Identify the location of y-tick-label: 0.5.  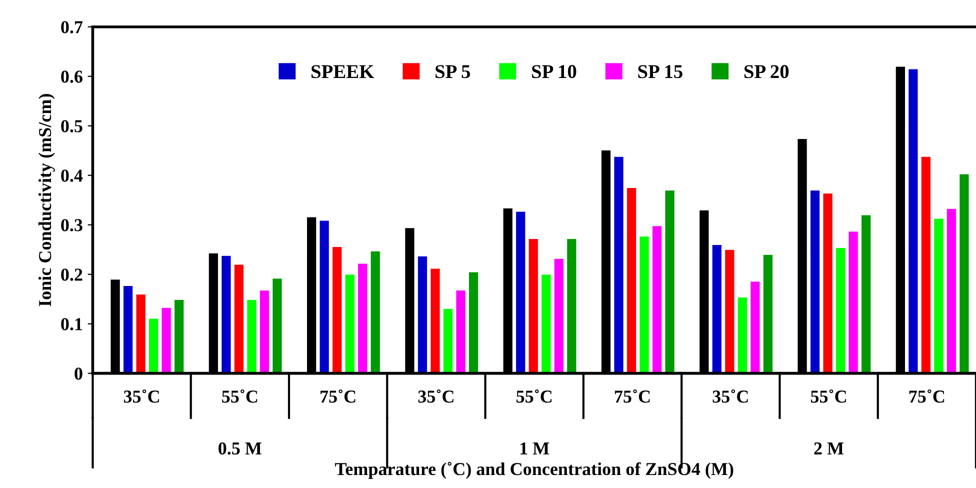
(71, 126).